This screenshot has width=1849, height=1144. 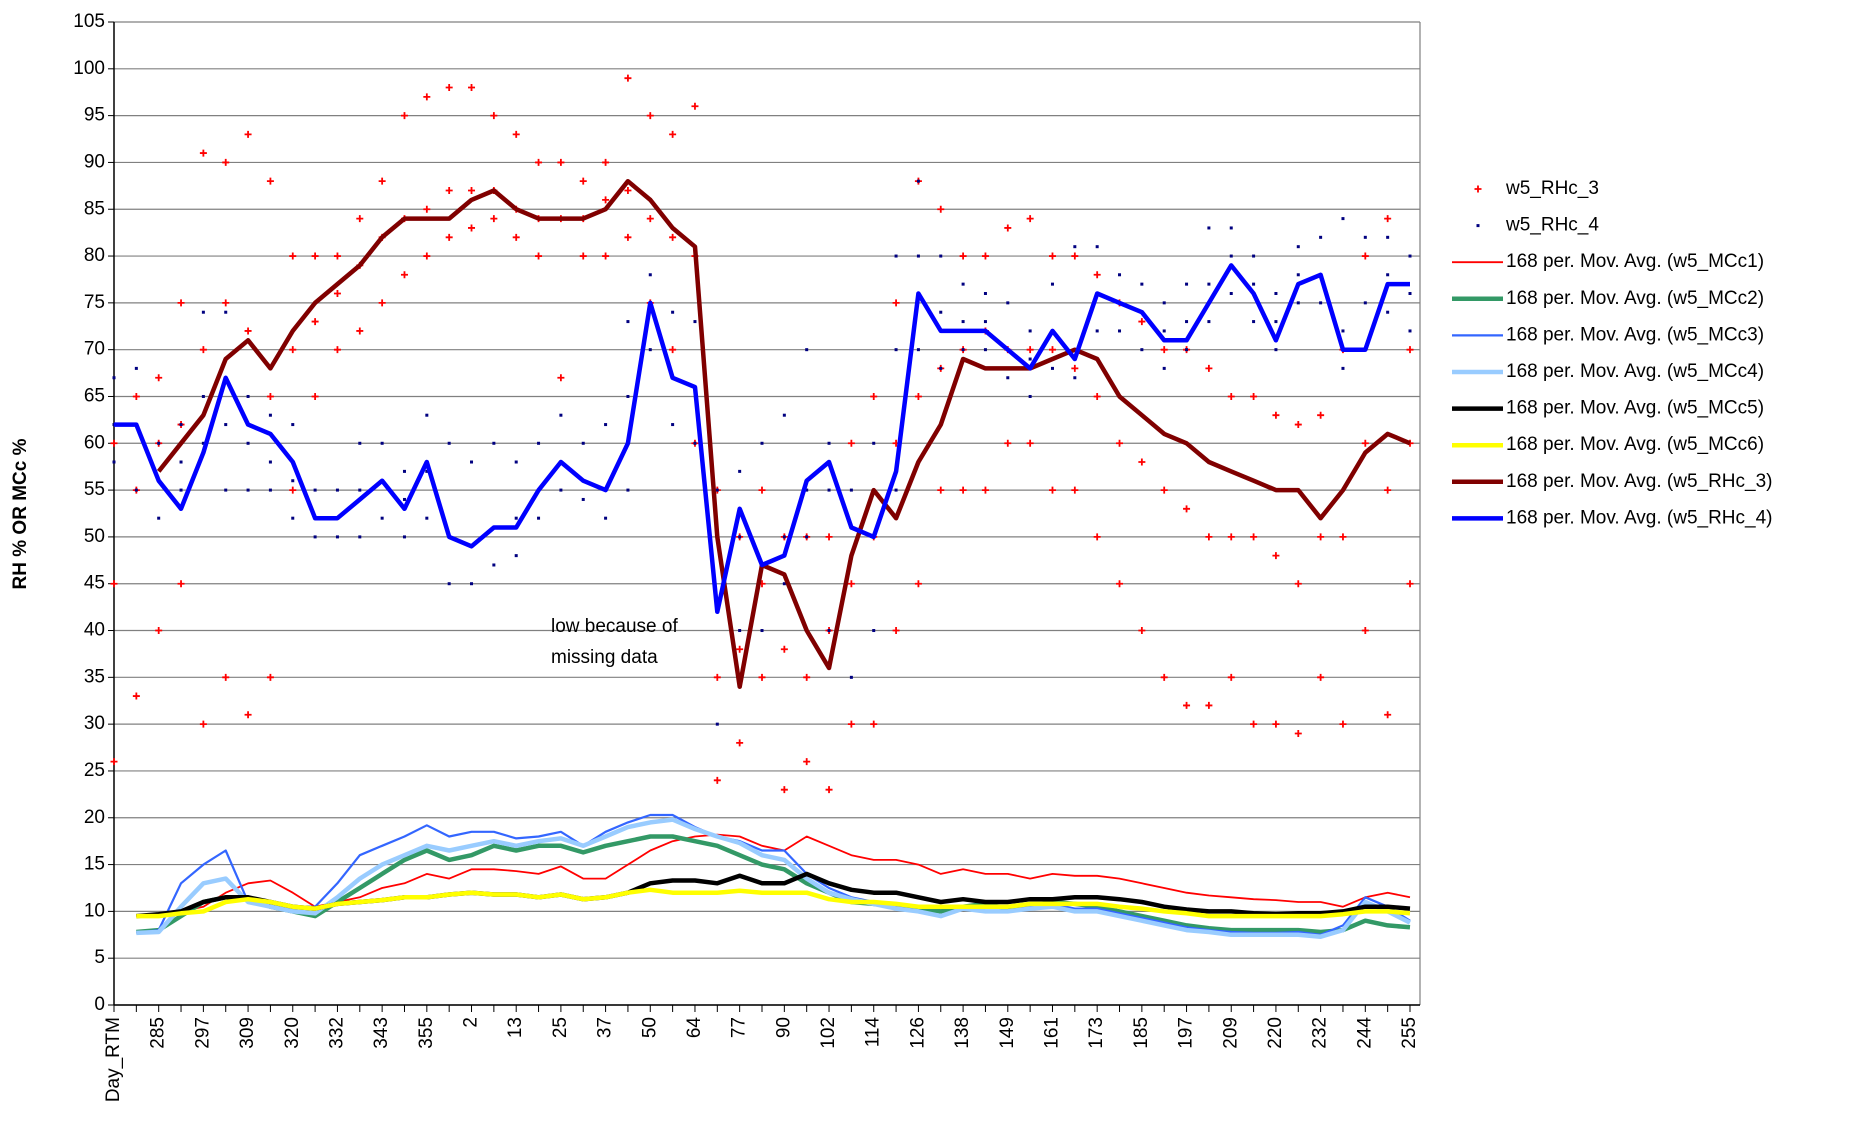 I want to click on x-tick-label: 126, so click(x=917, y=1033).